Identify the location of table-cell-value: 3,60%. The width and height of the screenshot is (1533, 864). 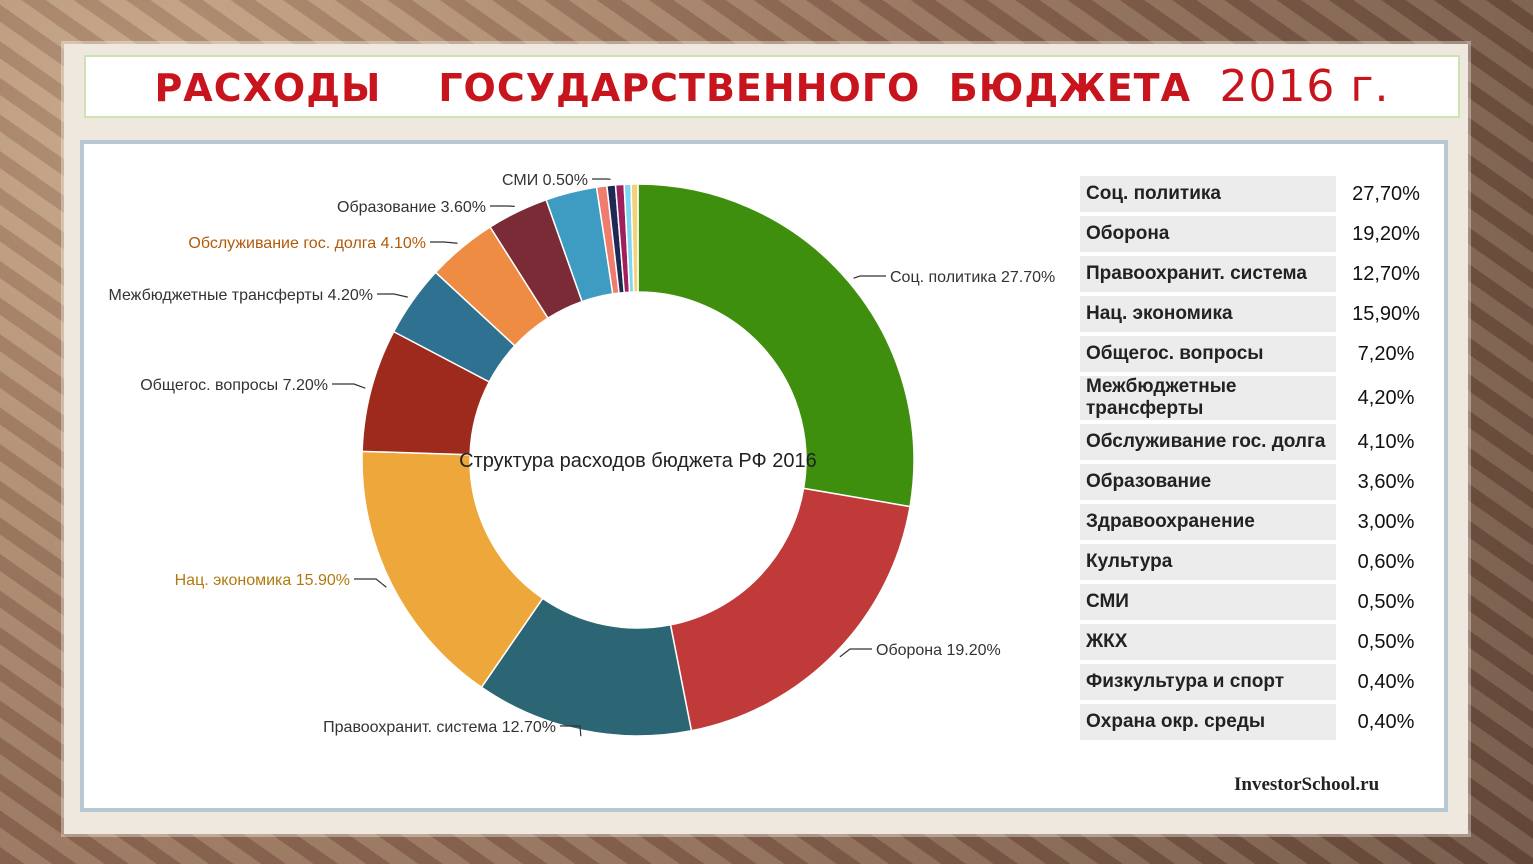
(1386, 481).